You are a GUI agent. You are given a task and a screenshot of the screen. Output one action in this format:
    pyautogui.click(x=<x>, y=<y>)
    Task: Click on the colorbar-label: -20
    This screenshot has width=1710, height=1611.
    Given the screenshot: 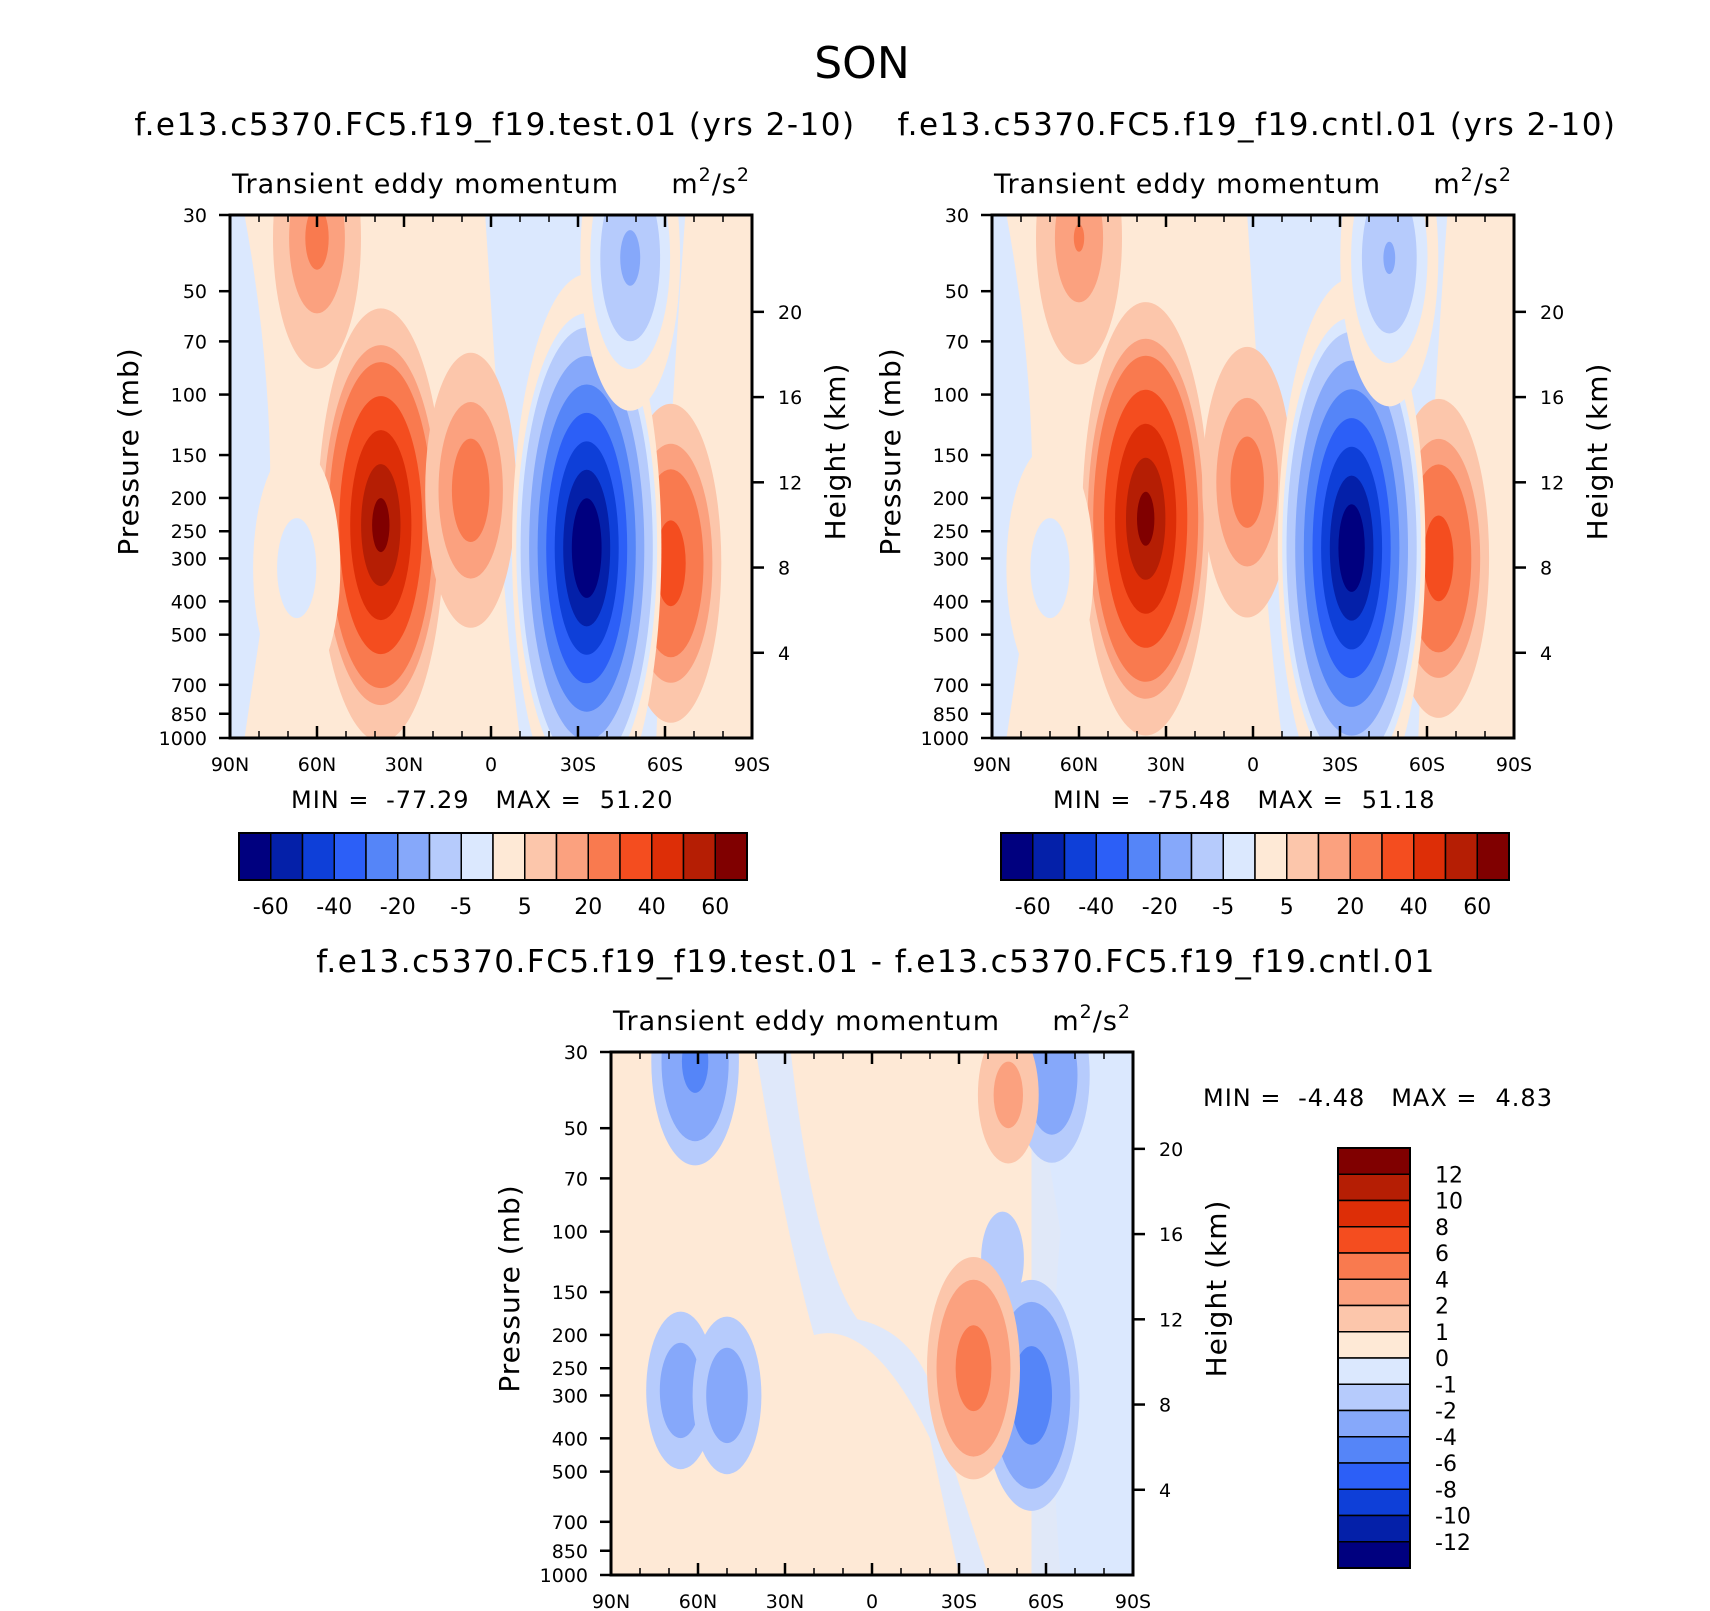 What is the action you would take?
    pyautogui.click(x=398, y=907)
    